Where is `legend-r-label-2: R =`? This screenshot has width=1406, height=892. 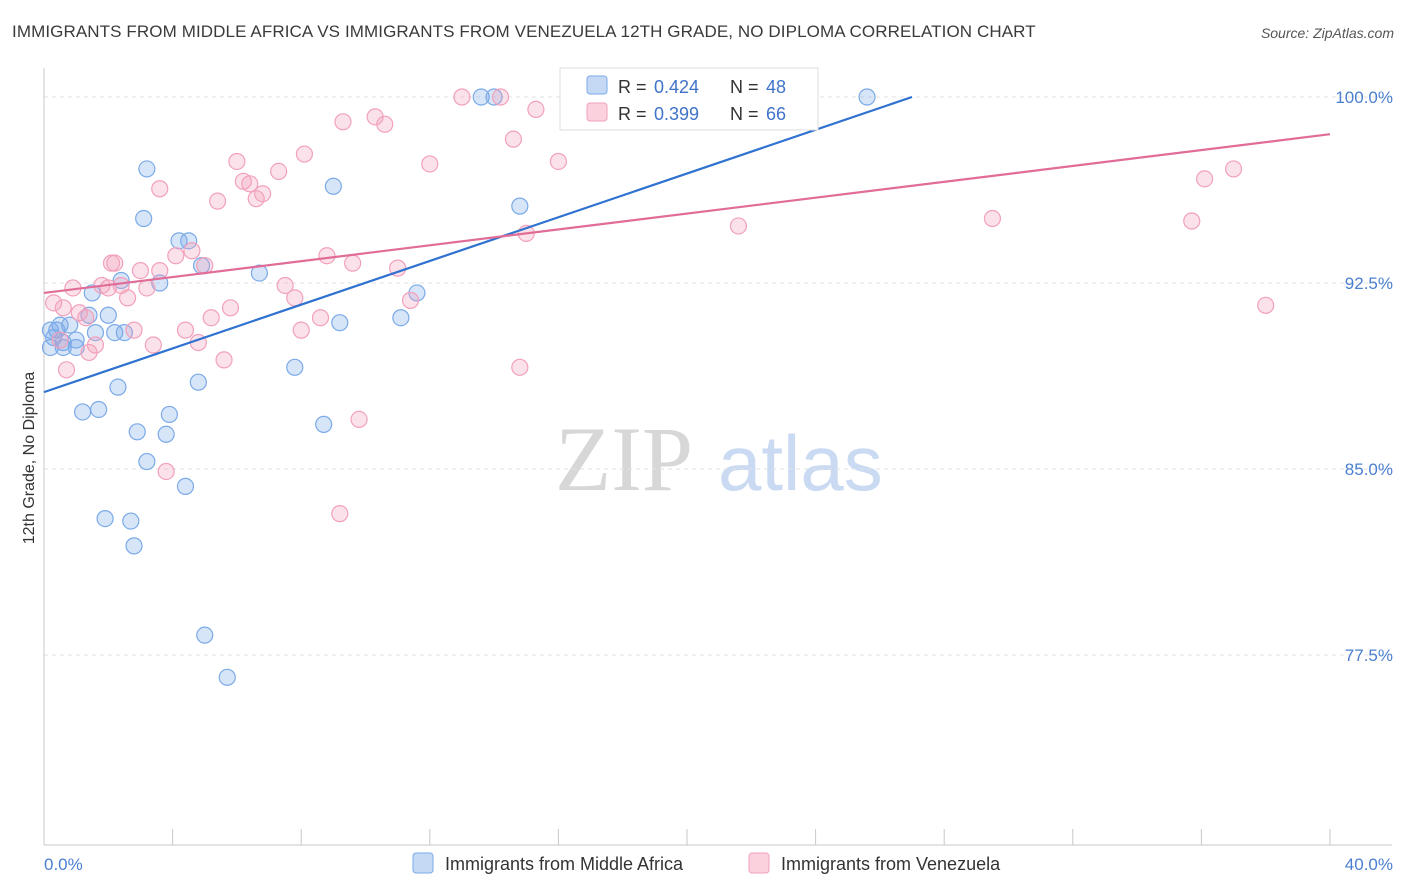
legend-r-label-2: R = is located at coordinates (632, 114).